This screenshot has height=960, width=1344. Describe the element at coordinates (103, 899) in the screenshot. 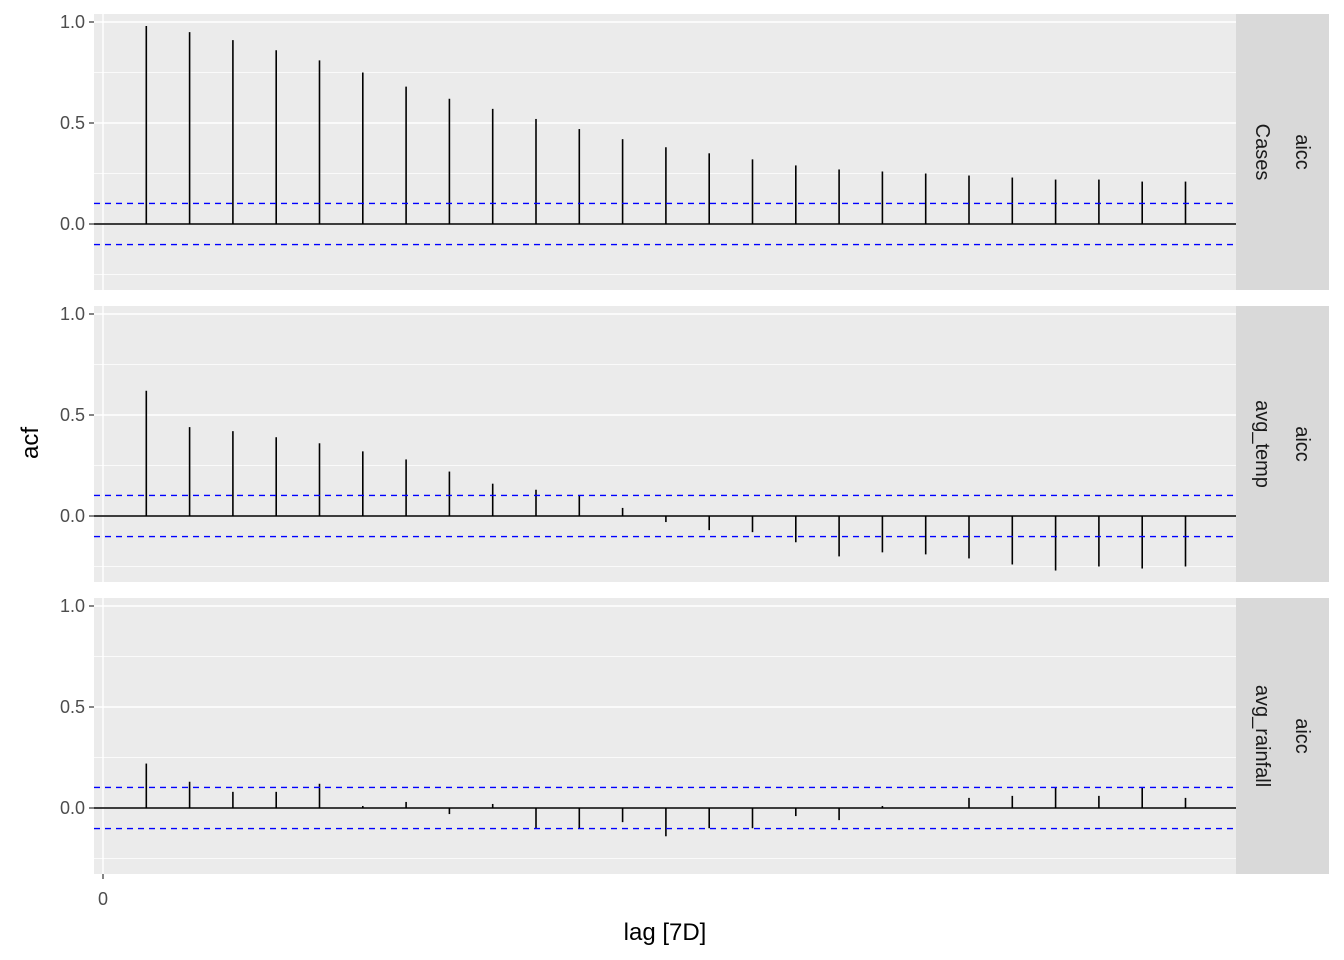

I see `x-tick-label: 0` at that location.